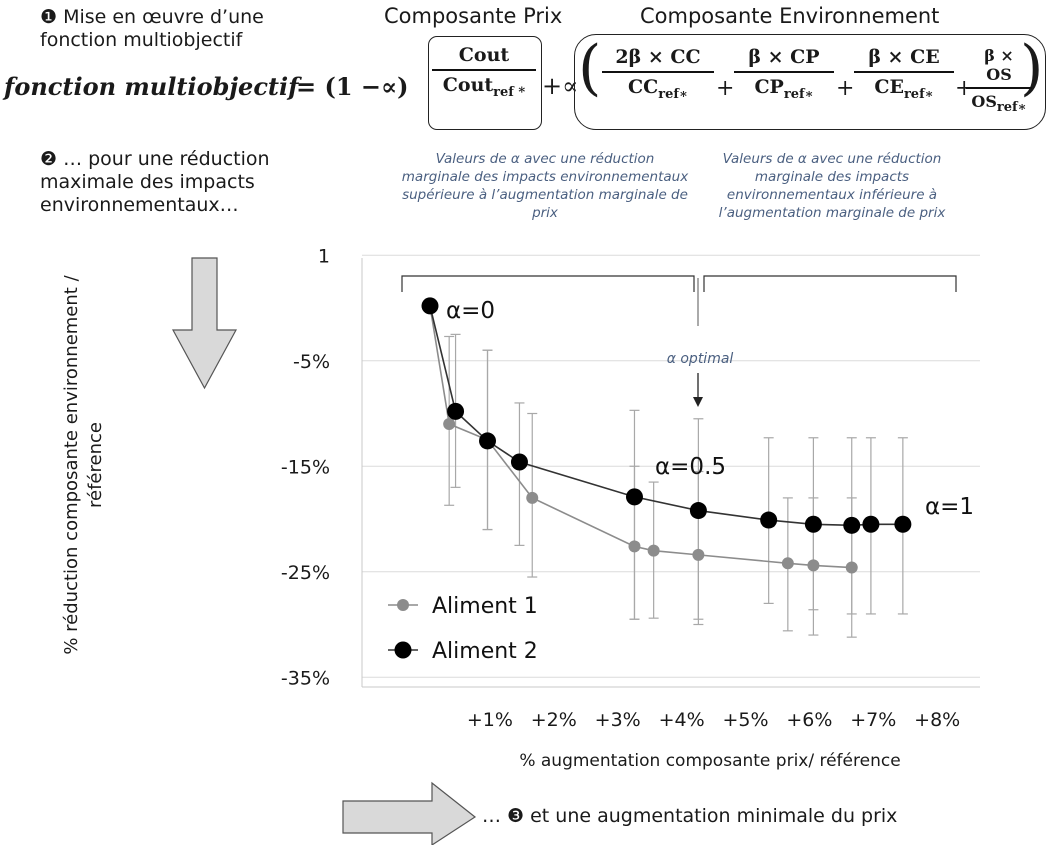 The width and height of the screenshot is (1050, 845). Describe the element at coordinates (999, 80) in the screenshot. I see `env-term-os: β × OS OSref∗` at that location.